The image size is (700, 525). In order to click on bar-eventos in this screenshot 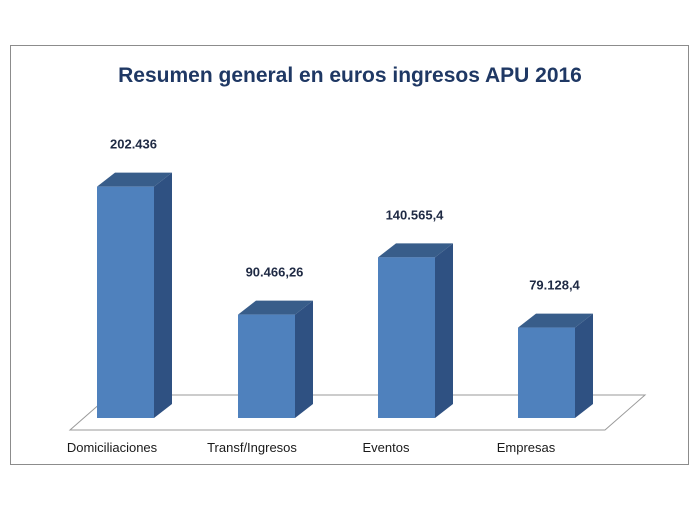, I will do `click(415, 330)`.